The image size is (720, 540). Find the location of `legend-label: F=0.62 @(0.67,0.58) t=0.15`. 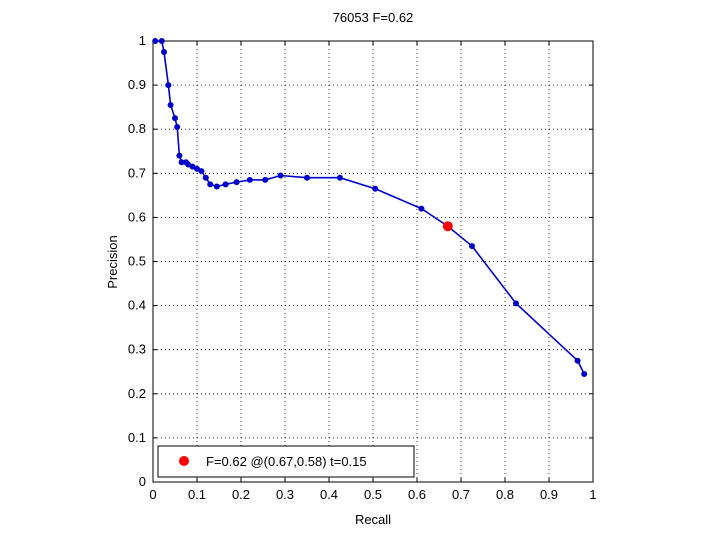

legend-label: F=0.62 @(0.67,0.58) t=0.15 is located at coordinates (286, 461).